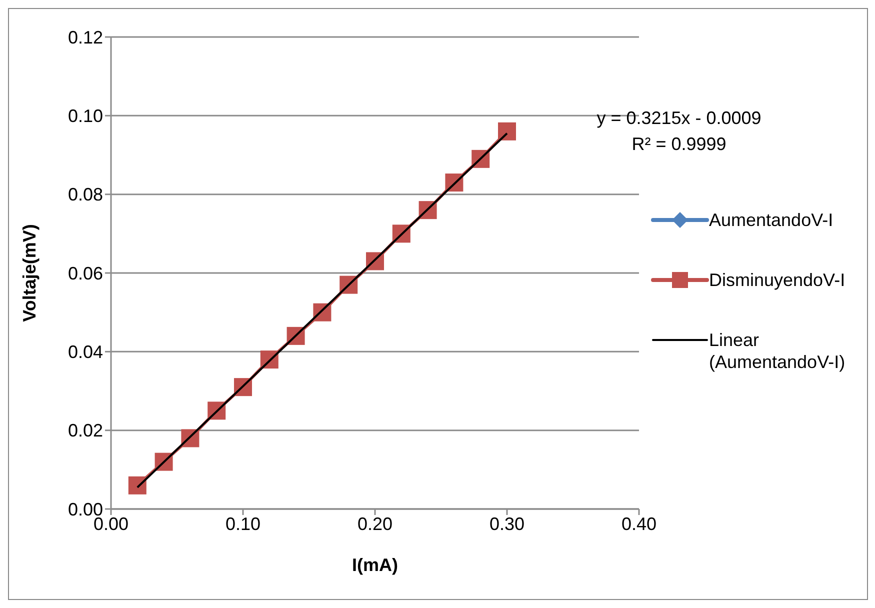  I want to click on y-axis-title: Voltaje(mV), so click(29, 273).